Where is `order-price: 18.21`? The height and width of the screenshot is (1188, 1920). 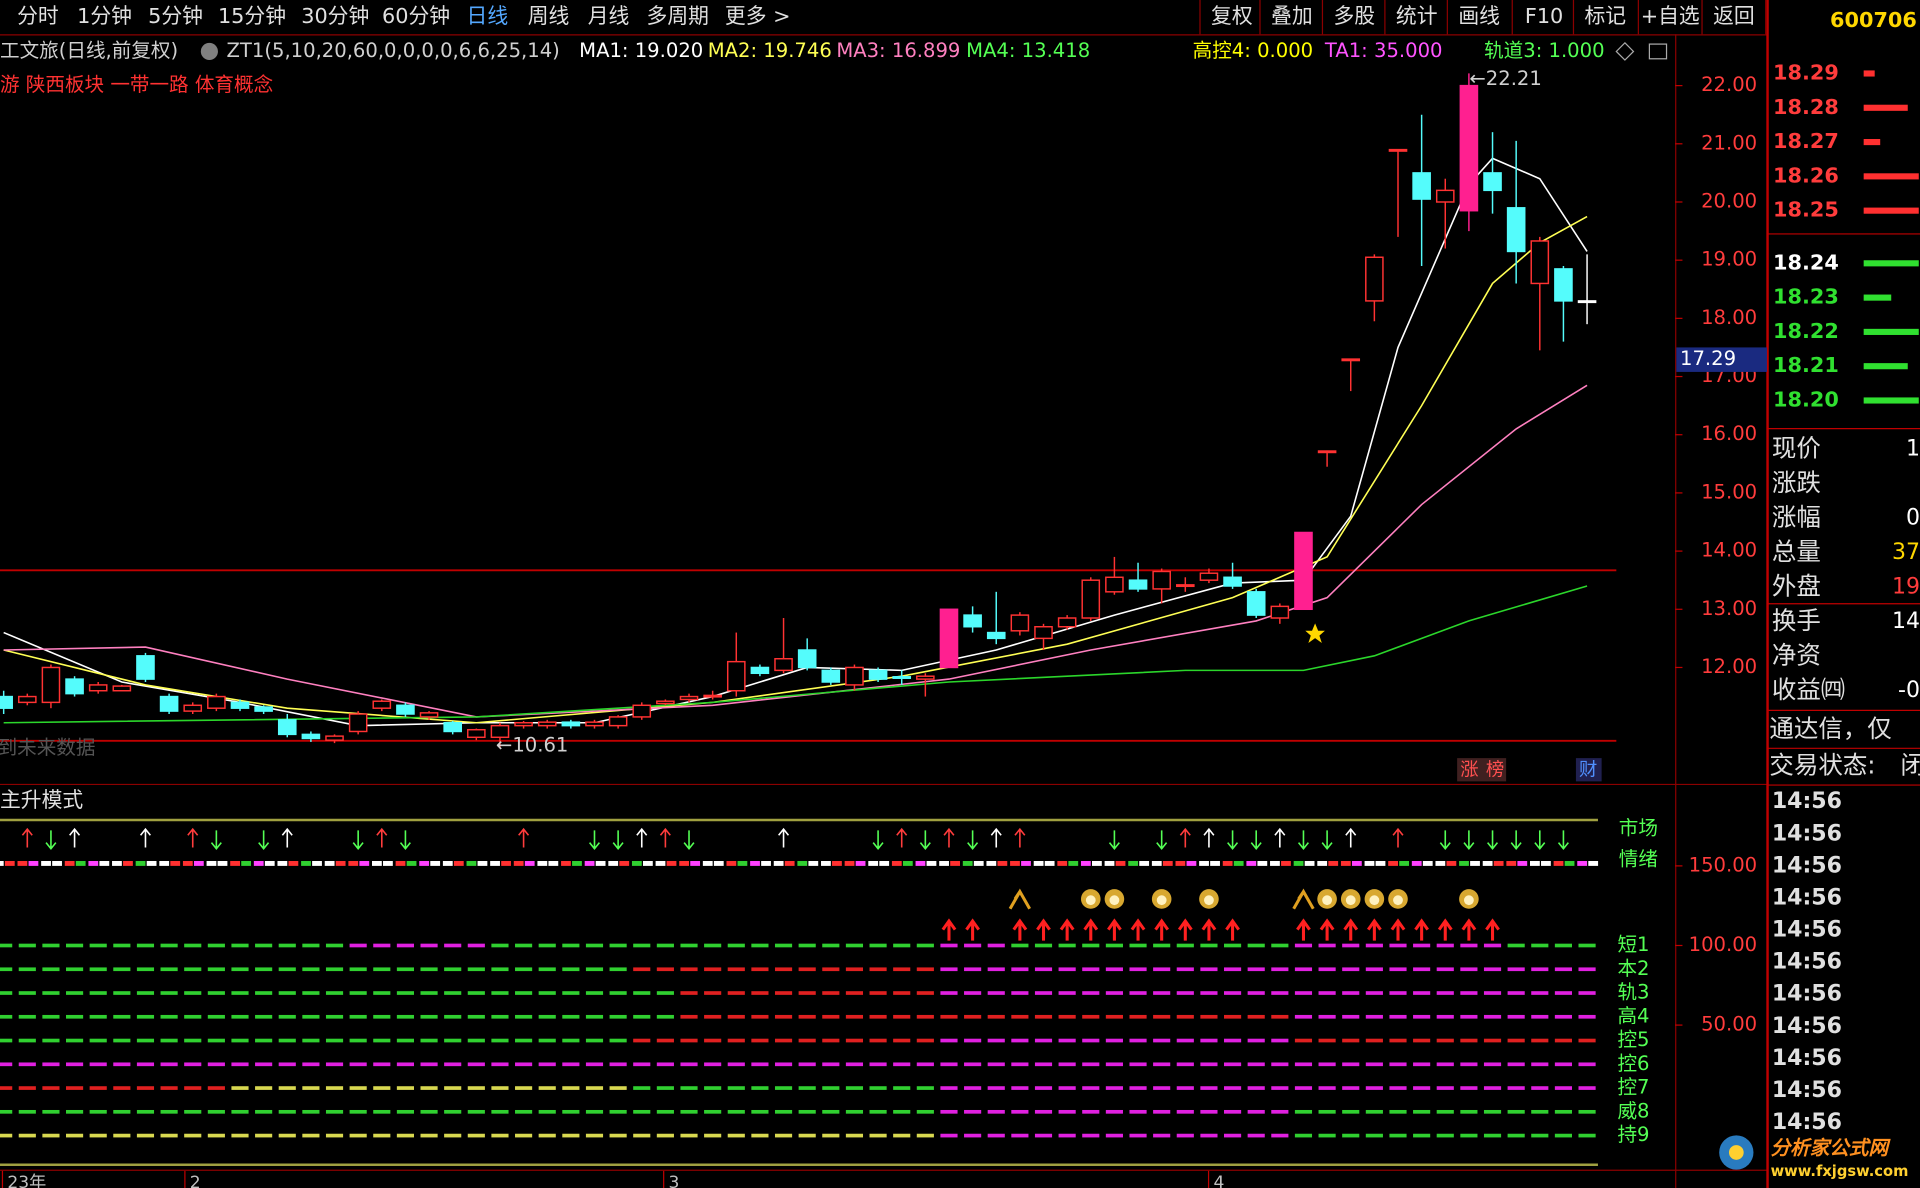
order-price: 18.21 is located at coordinates (1806, 365).